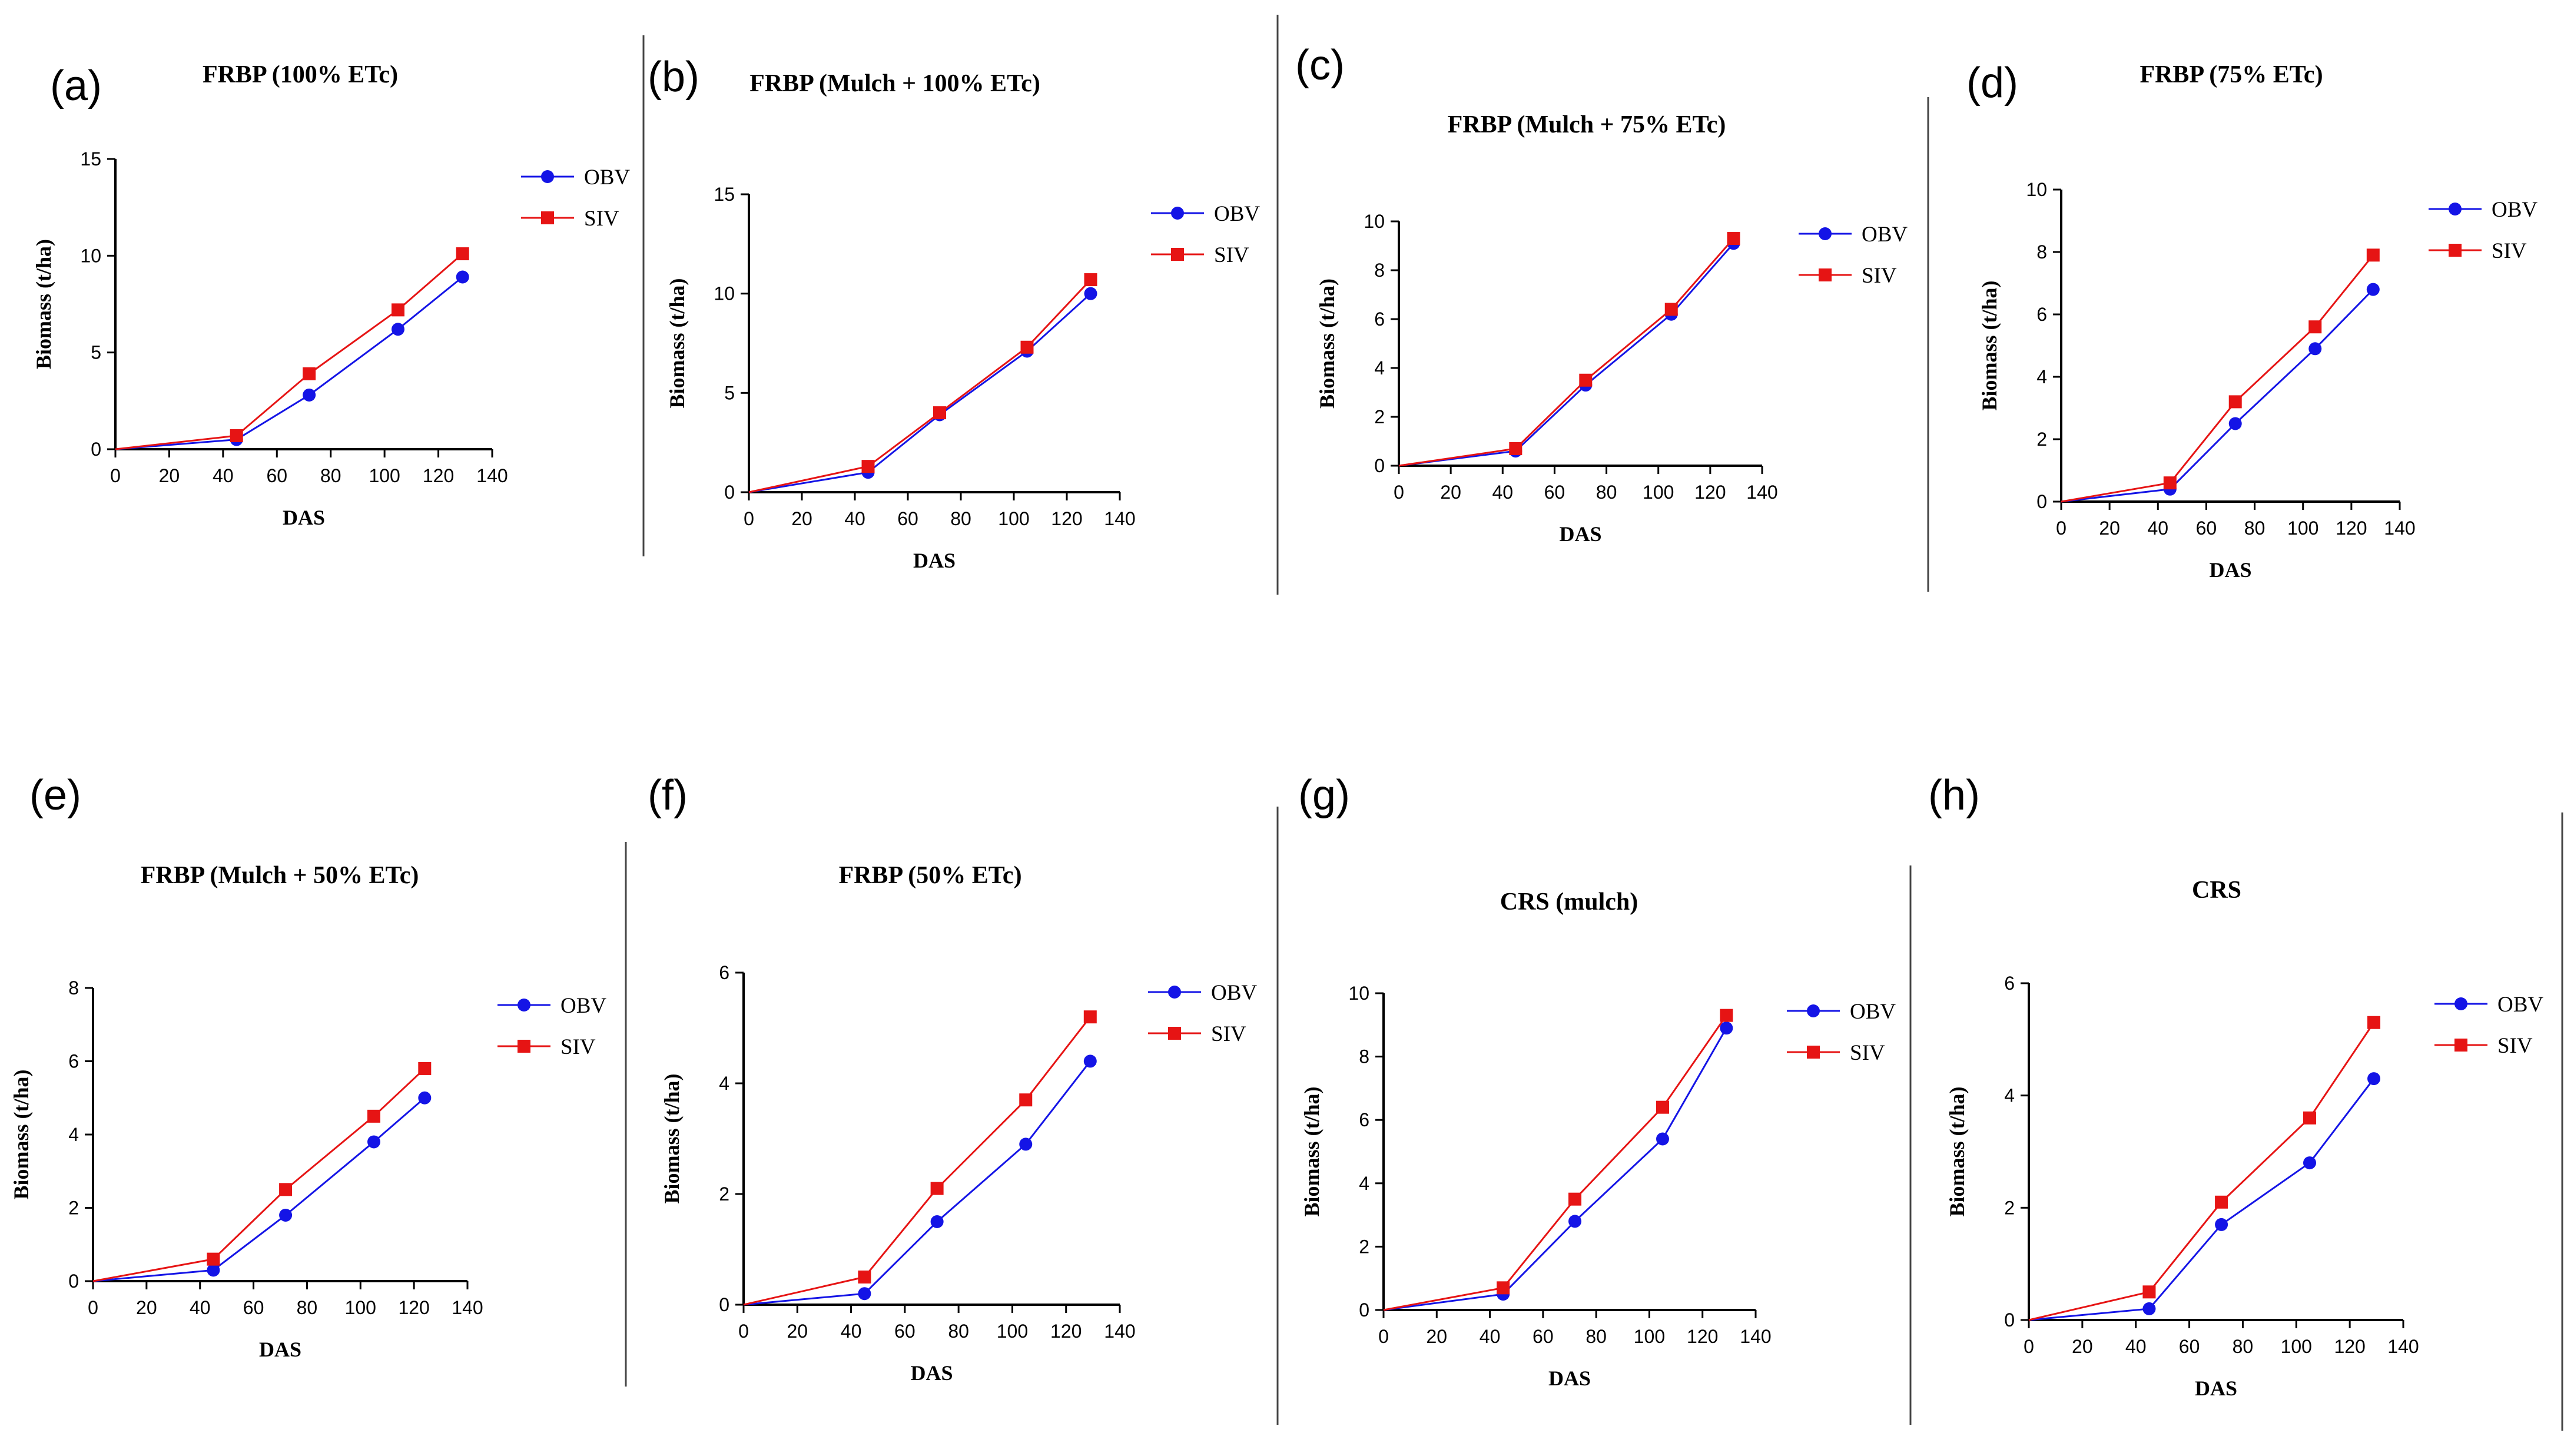 The height and width of the screenshot is (1456, 2574). Describe the element at coordinates (725, 194) in the screenshot. I see `y-tick-label: 15` at that location.